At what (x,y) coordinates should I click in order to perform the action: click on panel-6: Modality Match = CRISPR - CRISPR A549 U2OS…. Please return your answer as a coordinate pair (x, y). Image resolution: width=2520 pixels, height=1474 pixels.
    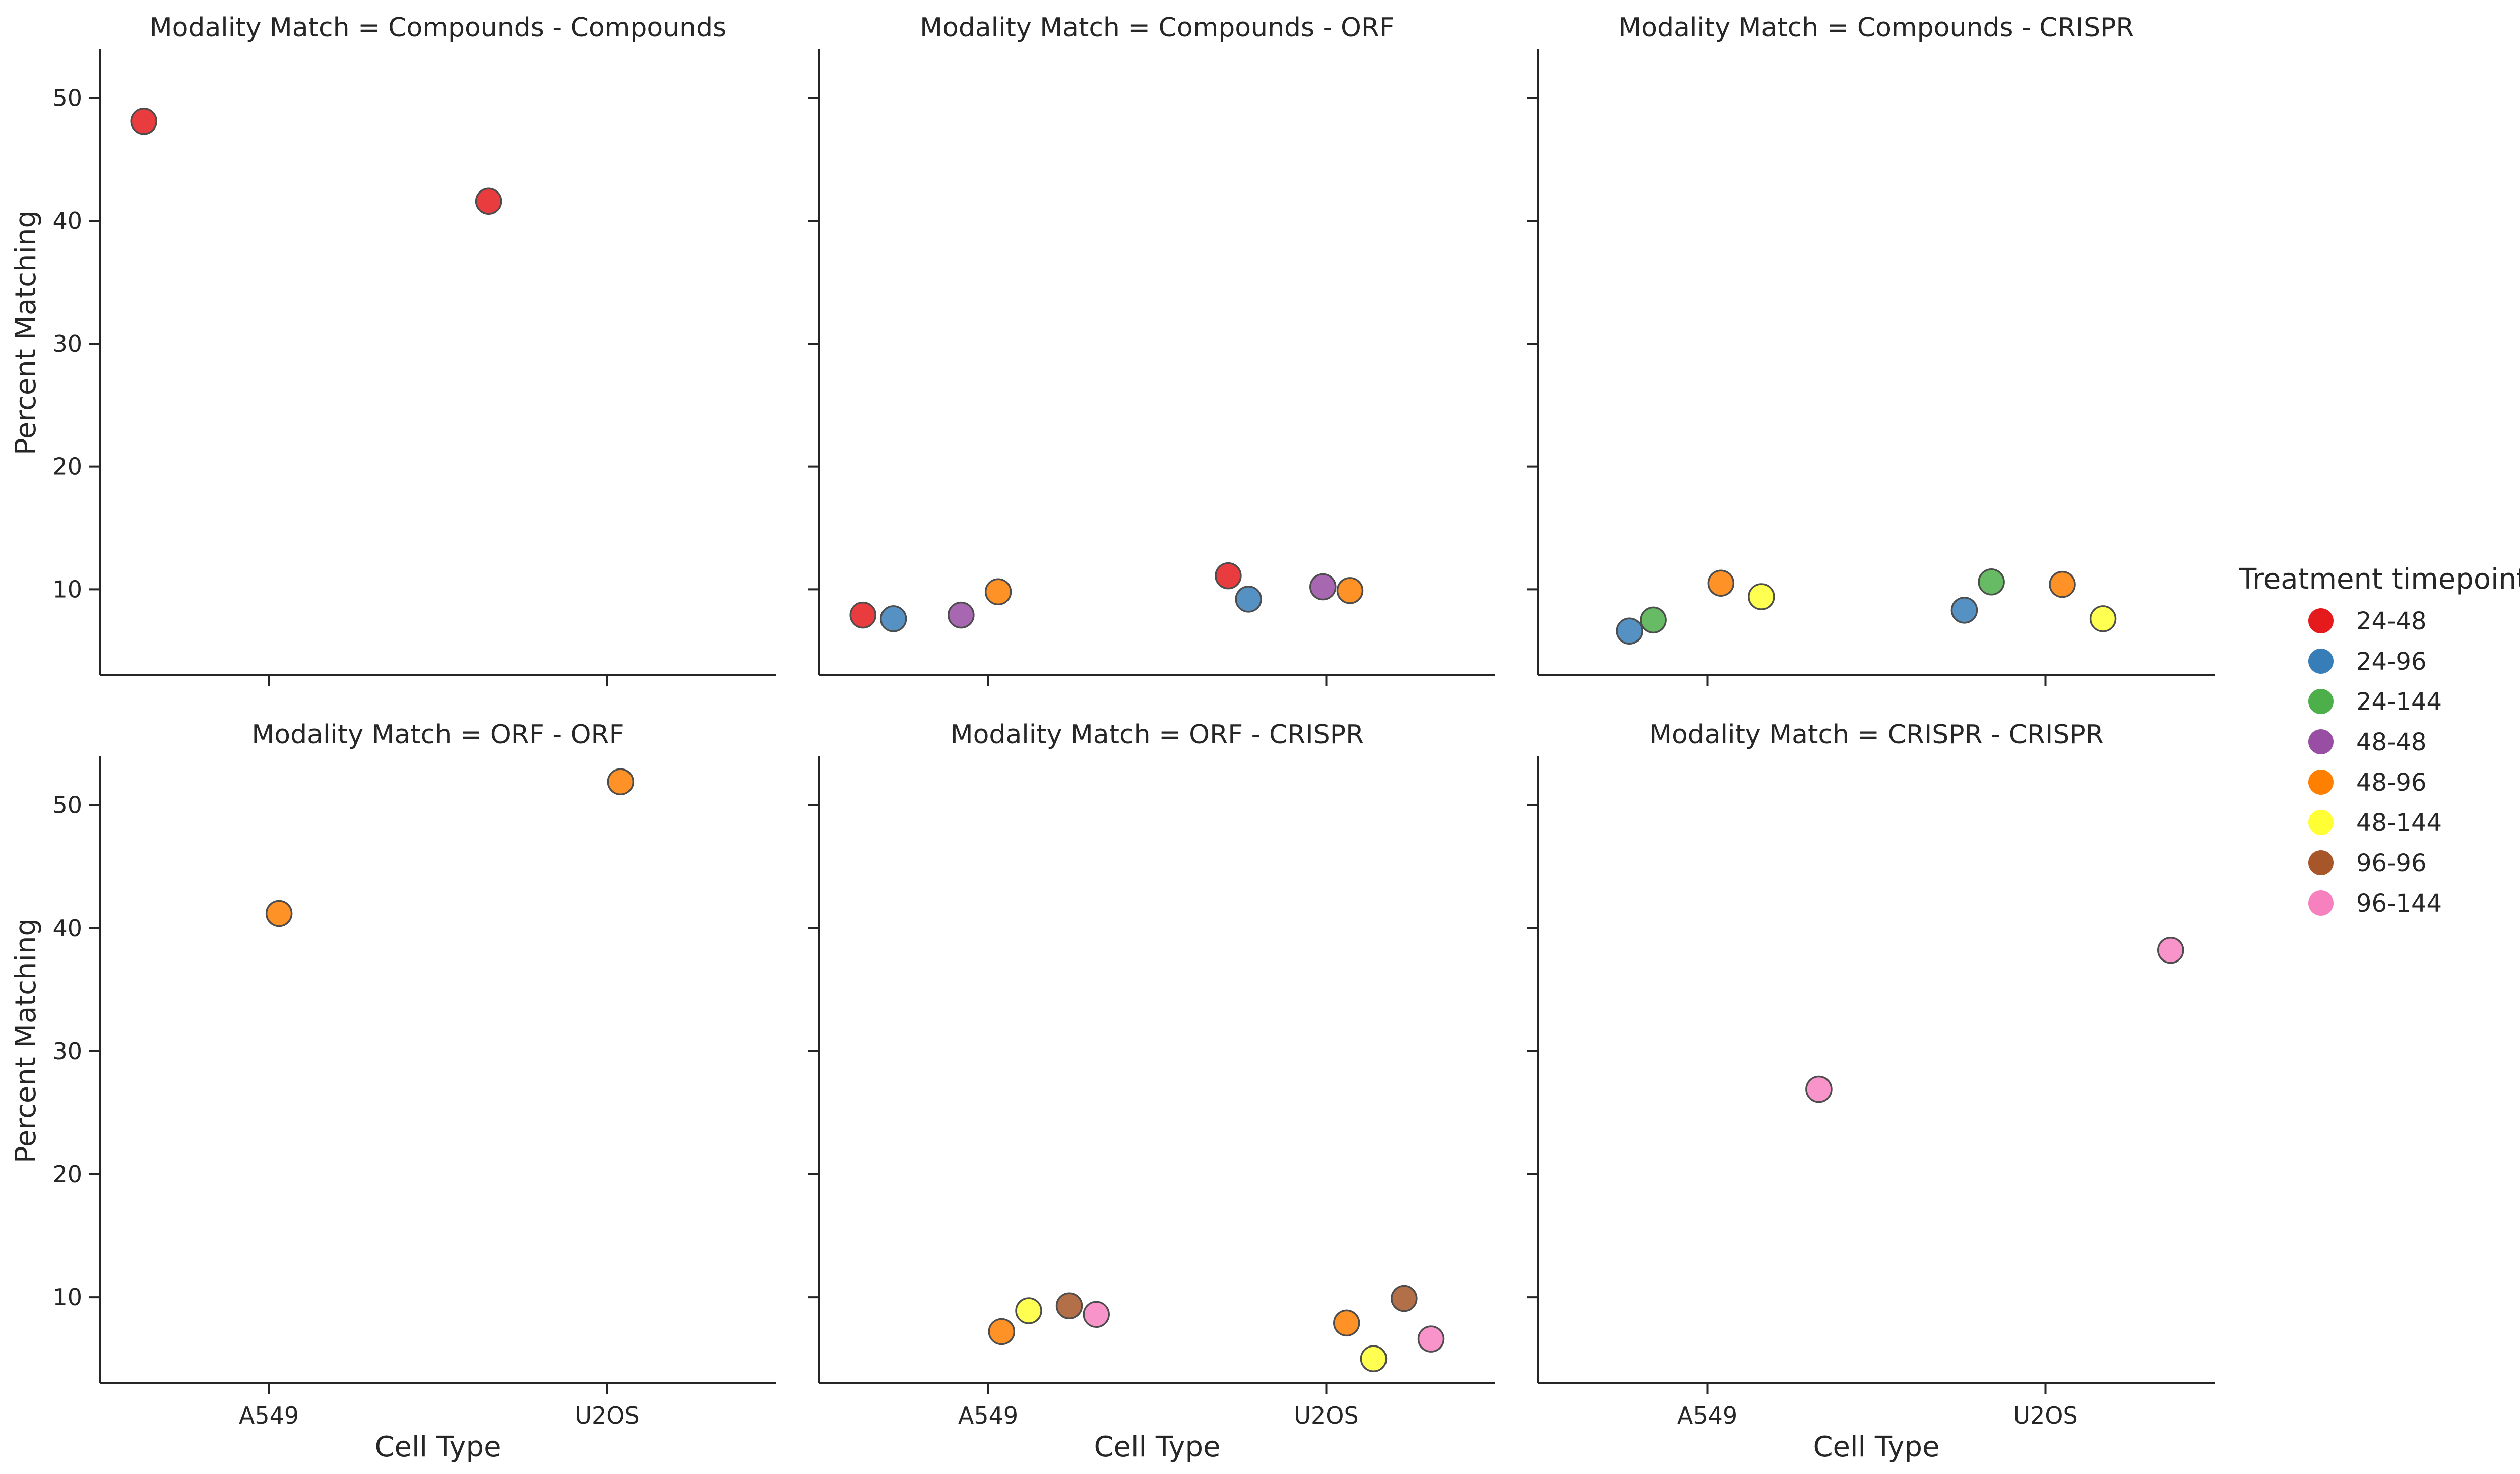
    Looking at the image, I should click on (1871, 1091).